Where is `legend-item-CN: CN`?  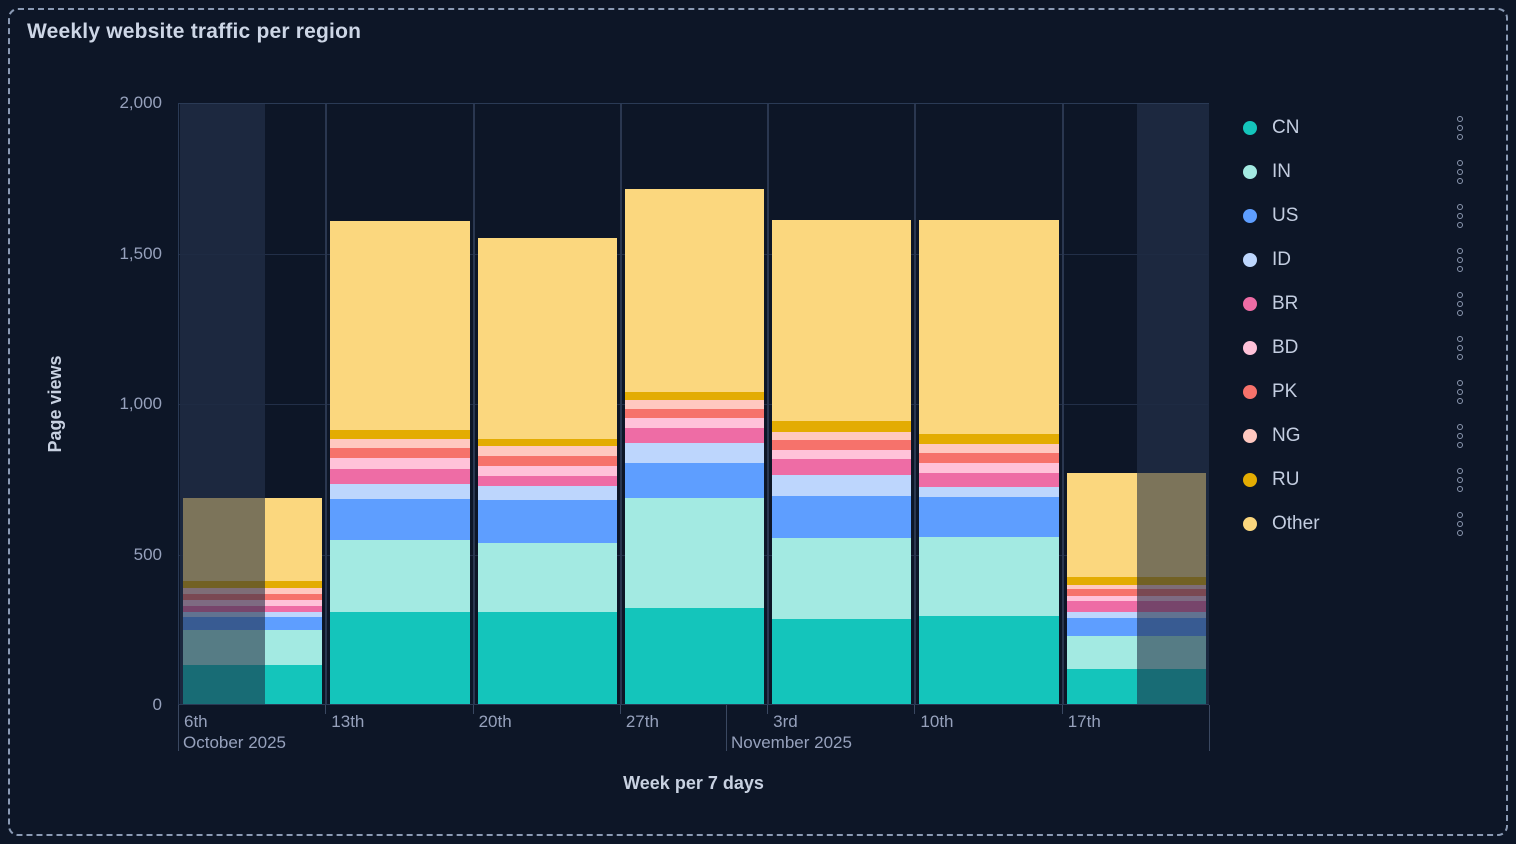 legend-item-CN: CN is located at coordinates (1356, 128).